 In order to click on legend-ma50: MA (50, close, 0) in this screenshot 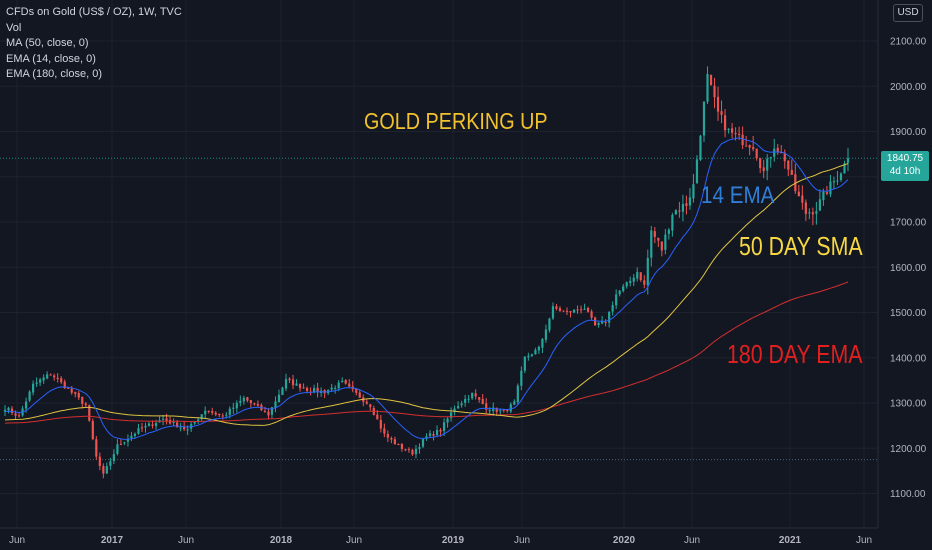, I will do `click(47, 43)`.